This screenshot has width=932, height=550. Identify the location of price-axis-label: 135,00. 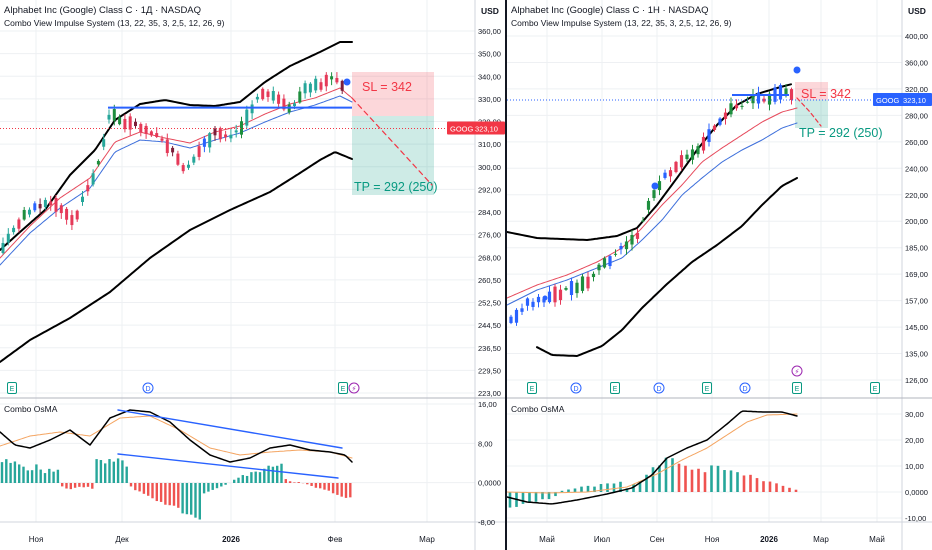
(916, 354).